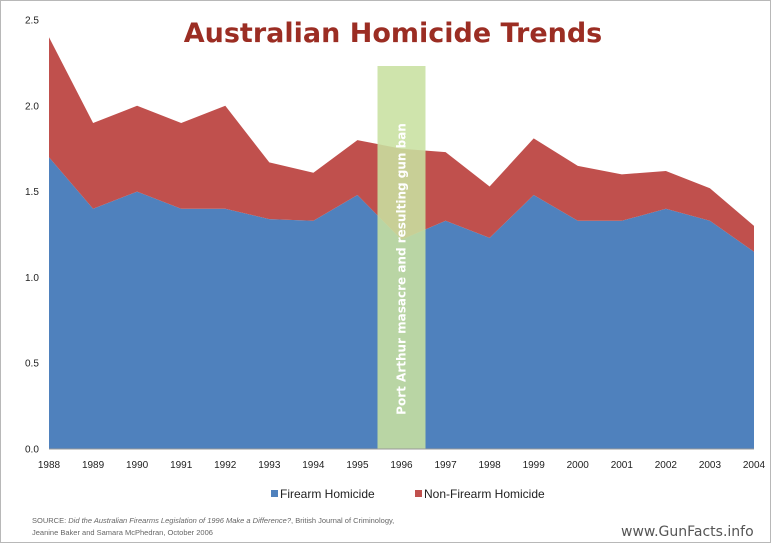 The height and width of the screenshot is (545, 773). What do you see at coordinates (343, 520) in the screenshot?
I see `source-rest: , British Journal of Criminology,` at bounding box center [343, 520].